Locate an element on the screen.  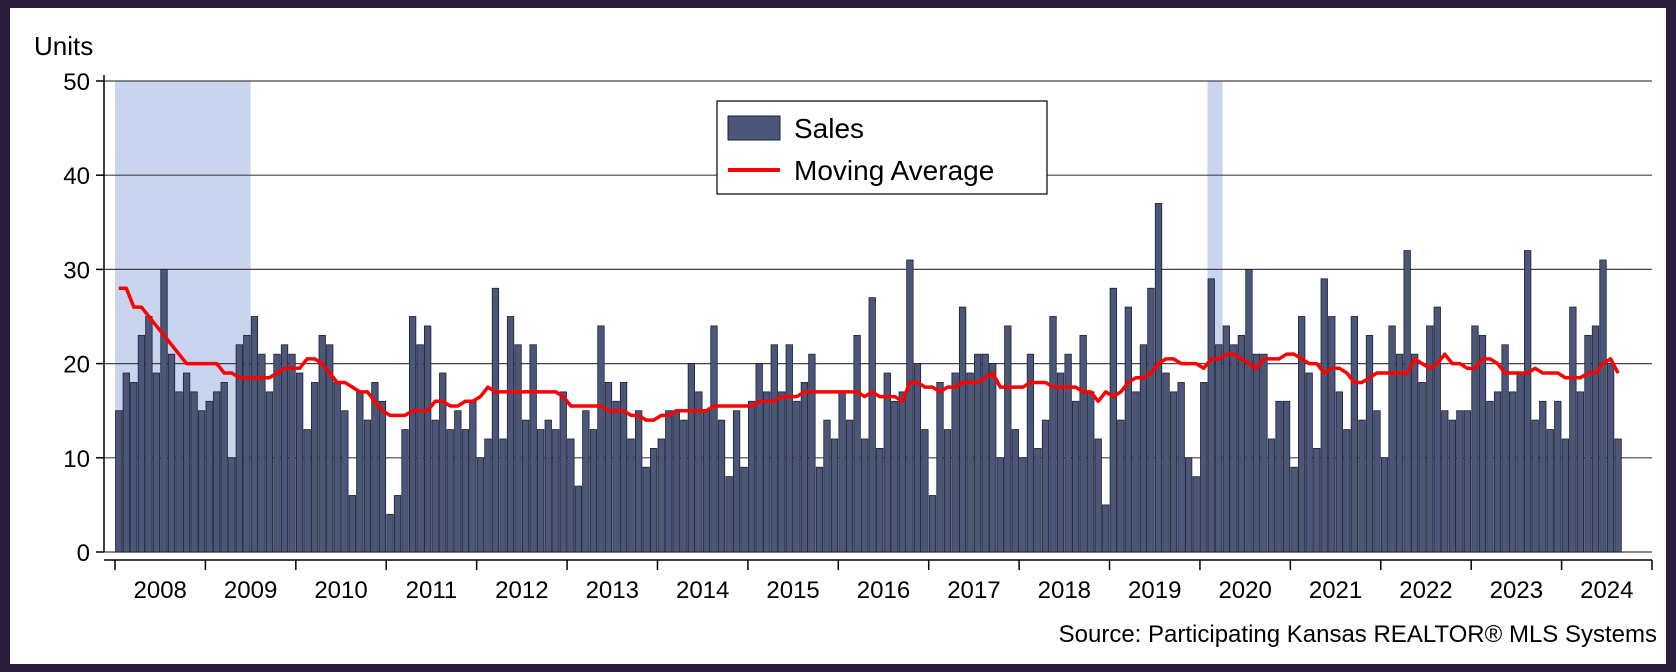
y-tick-label: 20 is located at coordinates (76, 365).